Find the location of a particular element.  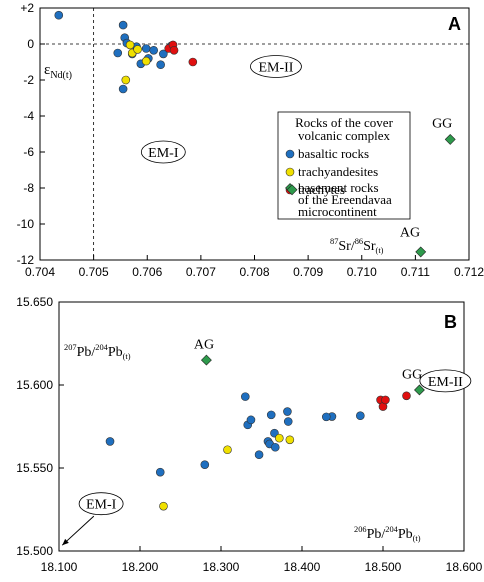

x-axis-label: 206Pb/204Pb(t) is located at coordinates (387, 534).